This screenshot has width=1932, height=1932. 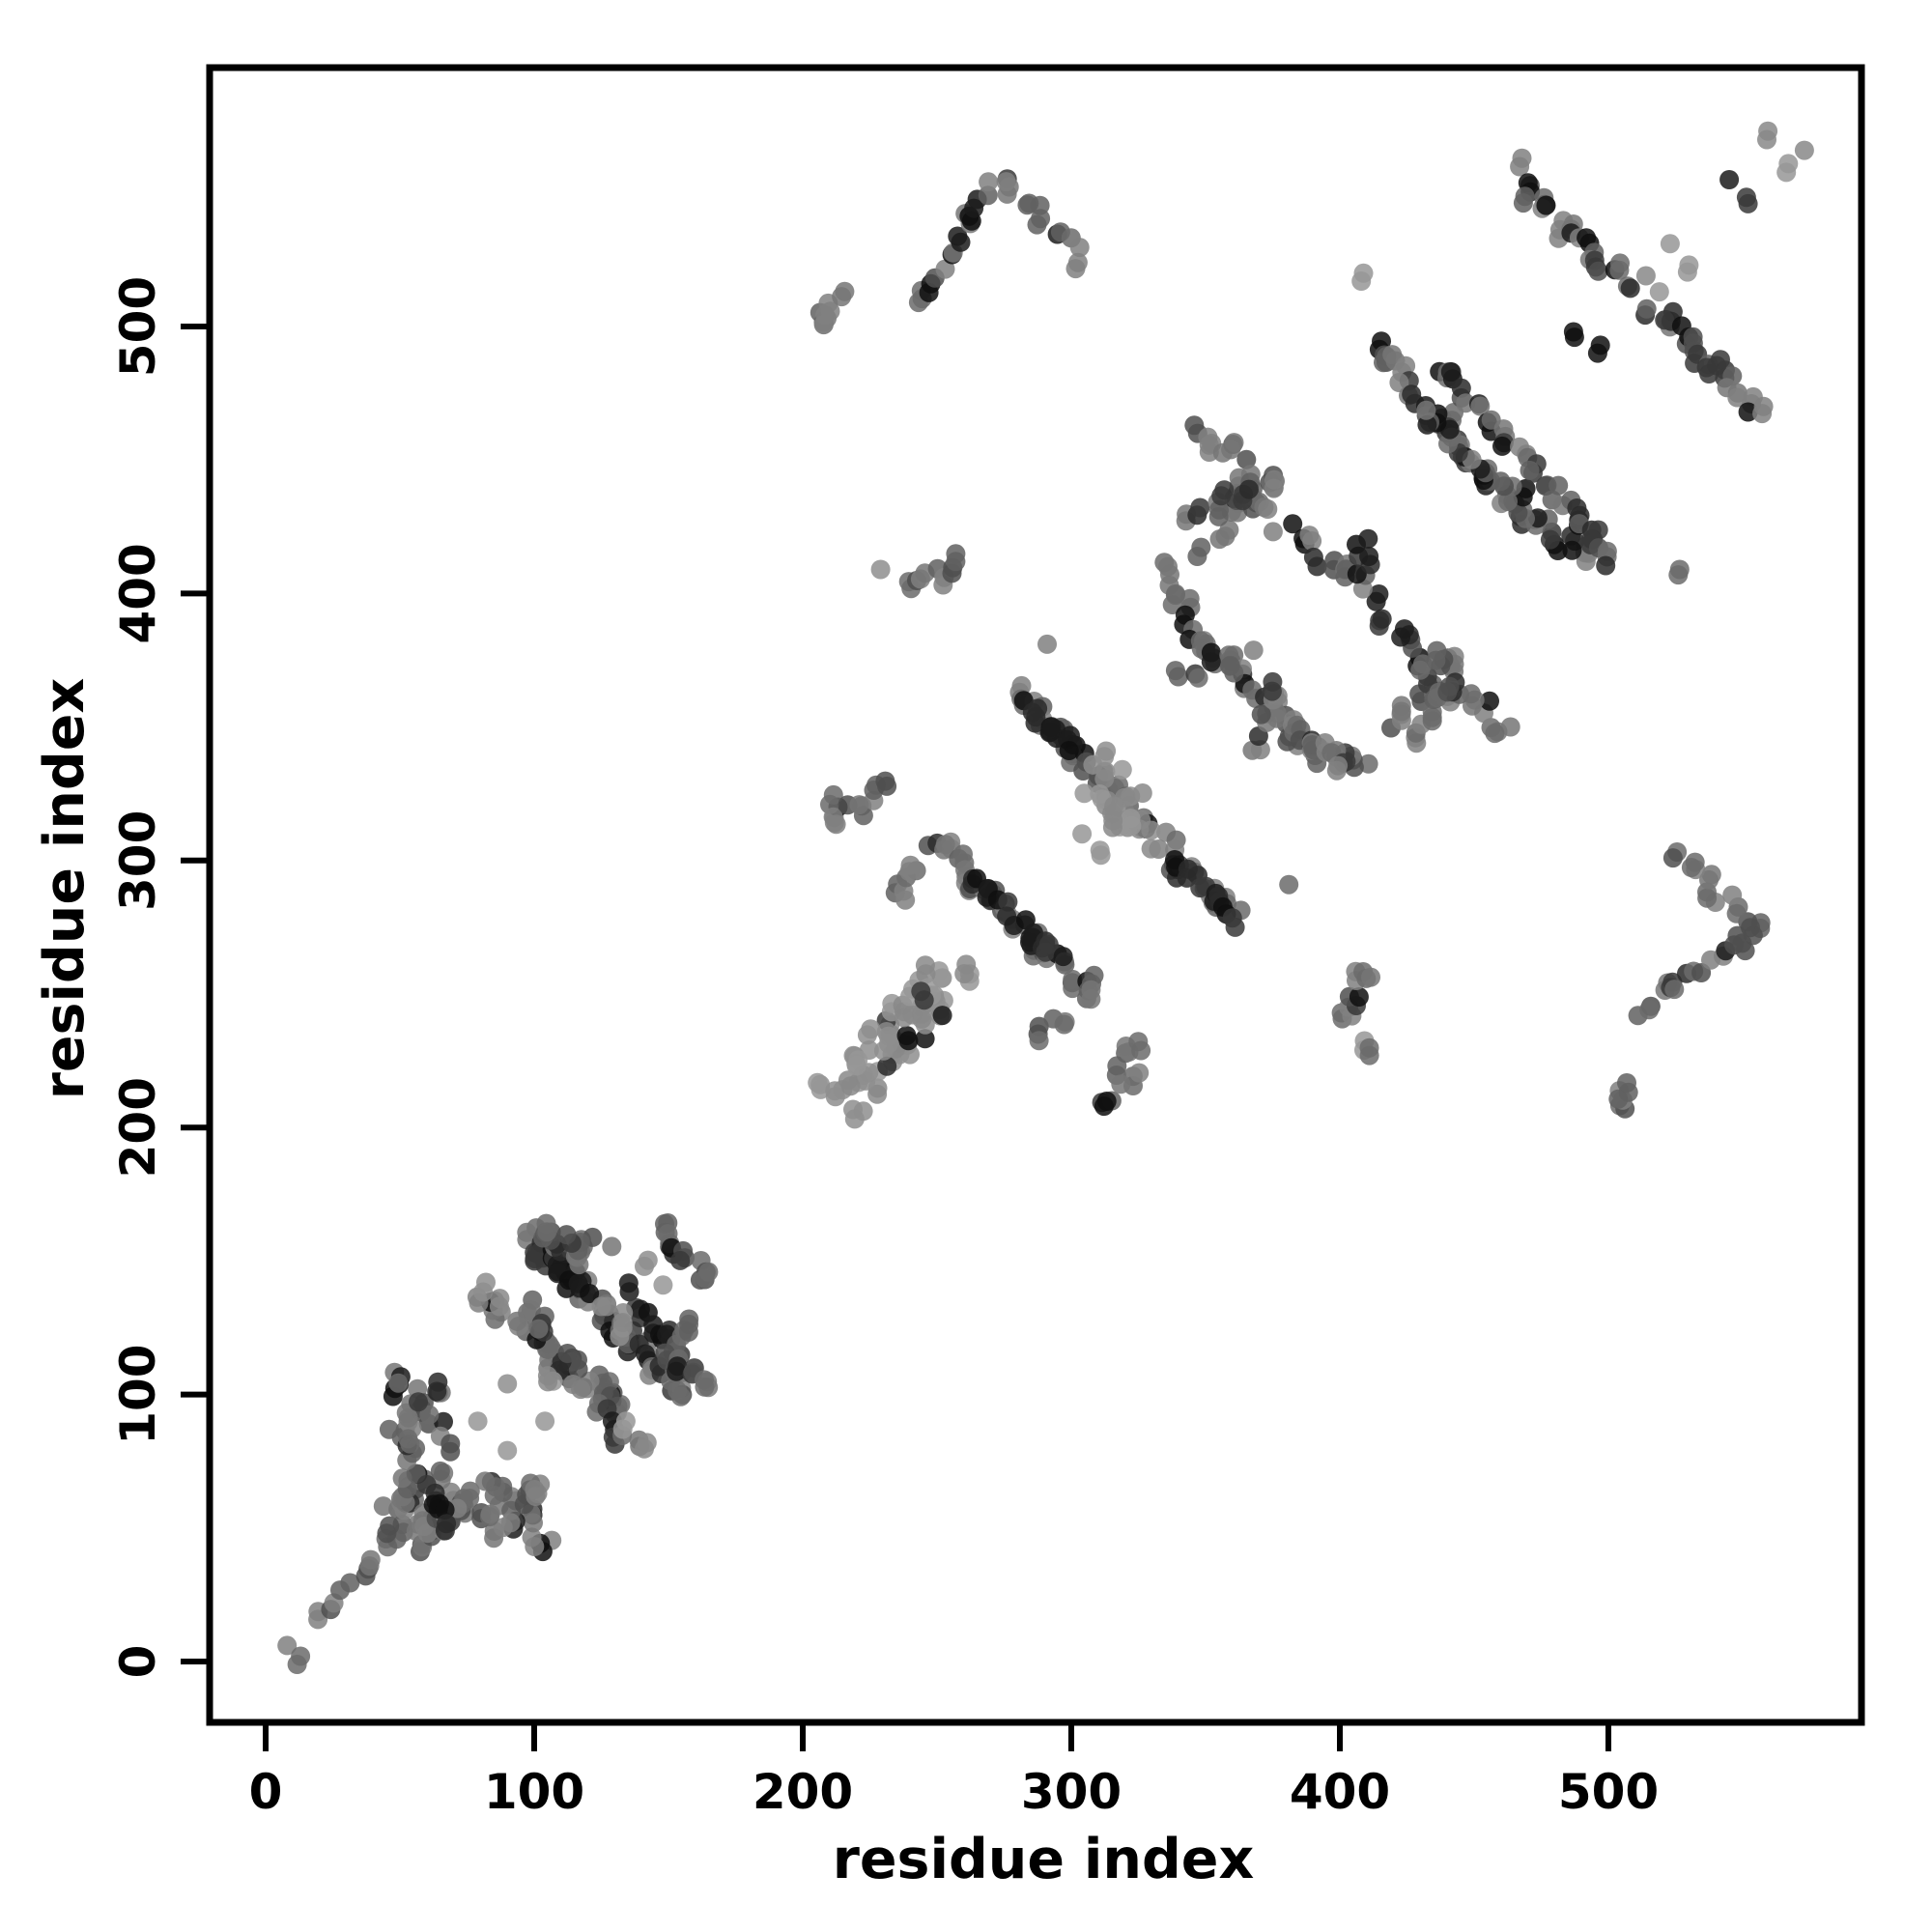 What do you see at coordinates (65, 888) in the screenshot?
I see `y-axis-title: residue index` at bounding box center [65, 888].